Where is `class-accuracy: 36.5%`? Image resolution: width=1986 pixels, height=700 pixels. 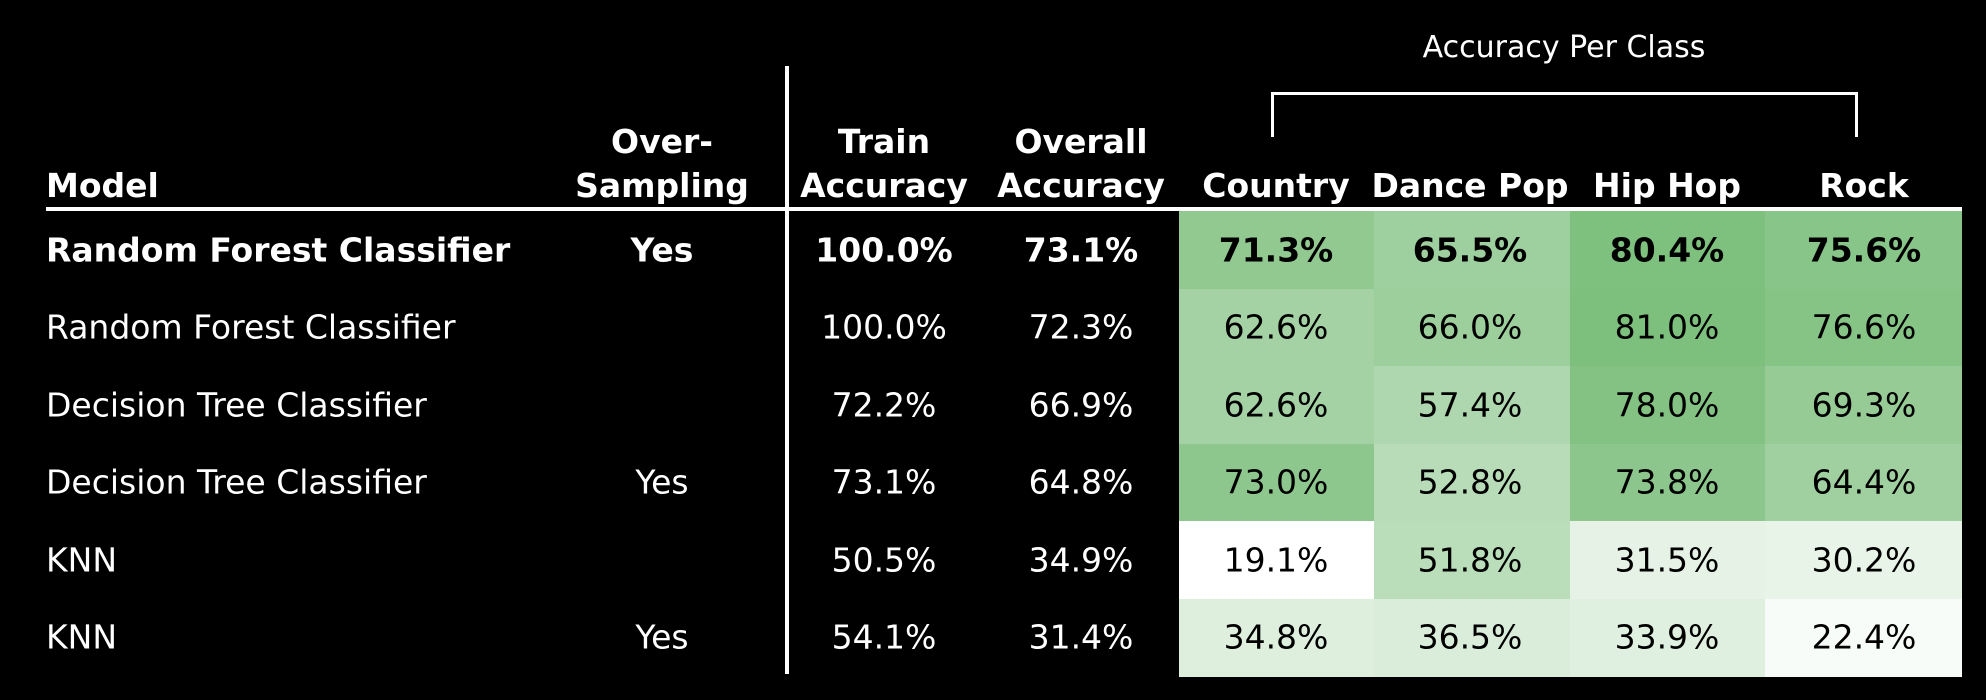
class-accuracy: 36.5% is located at coordinates (1470, 637).